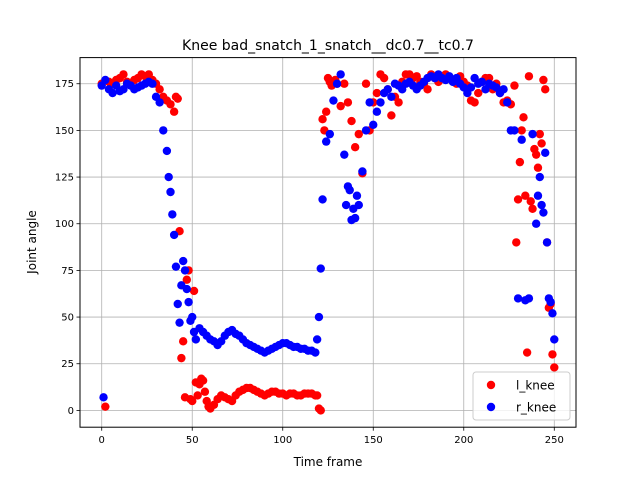 This screenshot has height=480, width=640. What do you see at coordinates (373, 440) in the screenshot?
I see `x-tick-label: 150` at bounding box center [373, 440].